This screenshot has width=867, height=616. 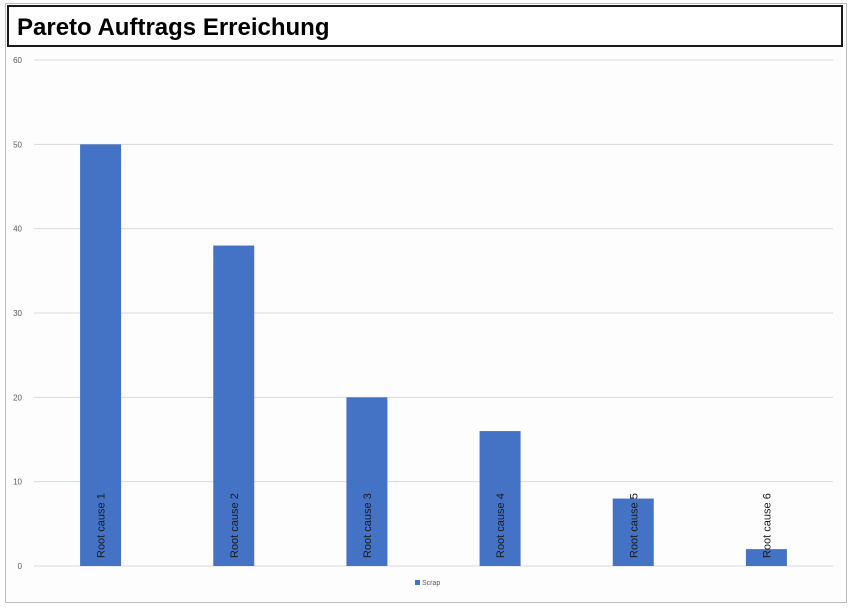 What do you see at coordinates (431, 583) in the screenshot?
I see `legend-label: Scrap` at bounding box center [431, 583].